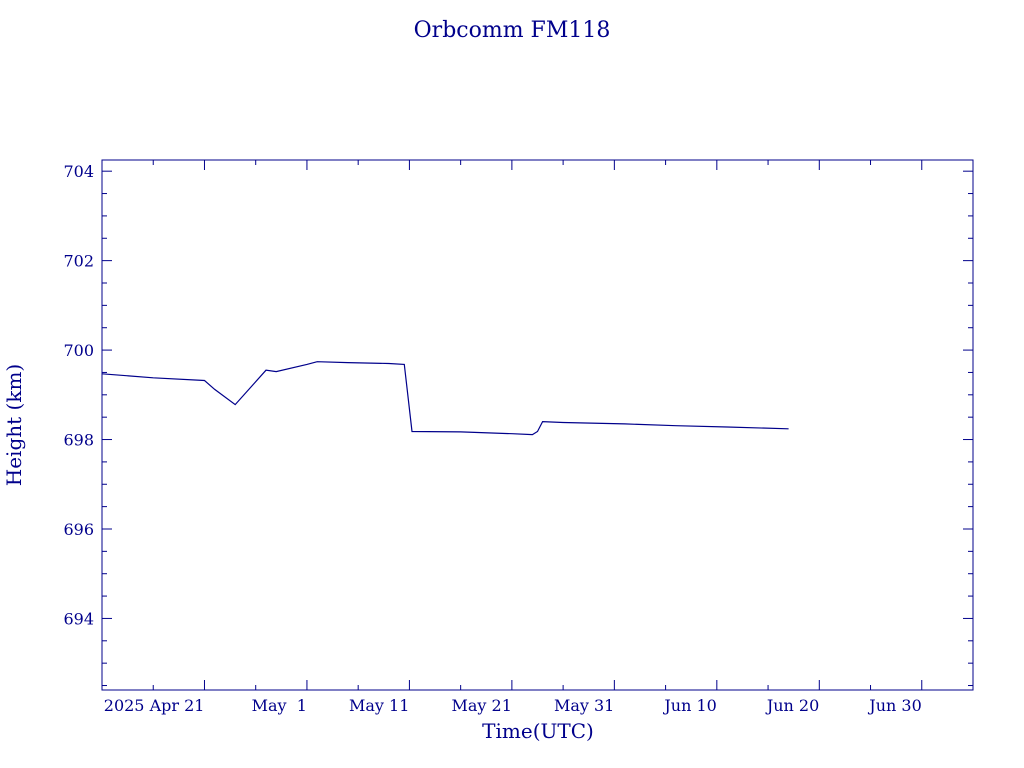 This screenshot has height=768, width=1024. Describe the element at coordinates (78, 440) in the screenshot. I see `y-tick-label: 698` at that location.